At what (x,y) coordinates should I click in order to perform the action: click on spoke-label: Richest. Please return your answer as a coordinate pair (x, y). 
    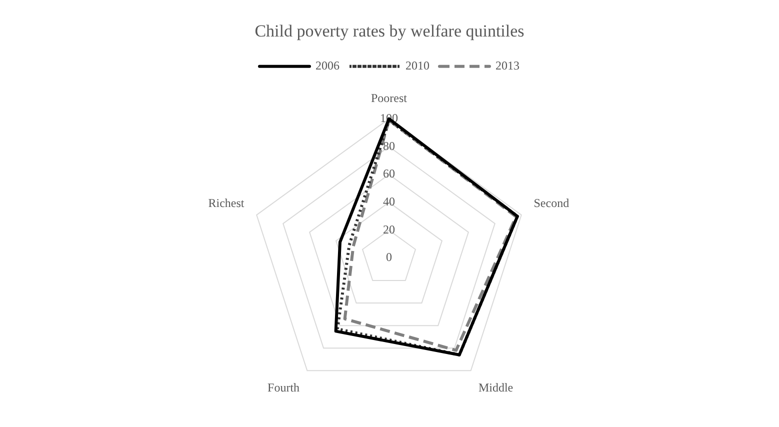
    Looking at the image, I should click on (226, 203).